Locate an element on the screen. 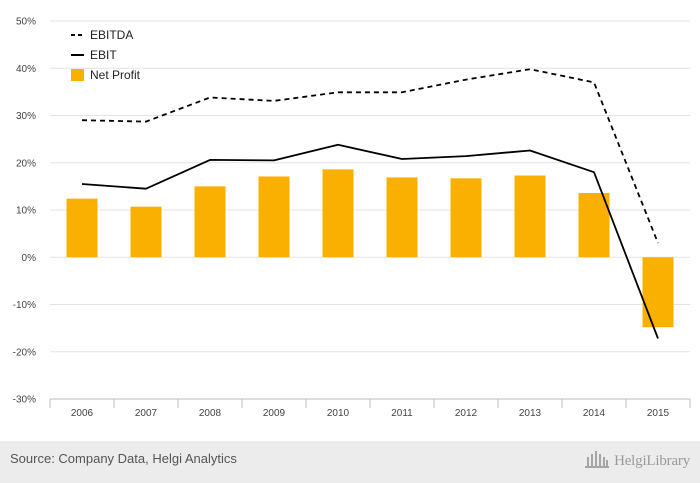  x-tick-label: 2008 is located at coordinates (210, 413).